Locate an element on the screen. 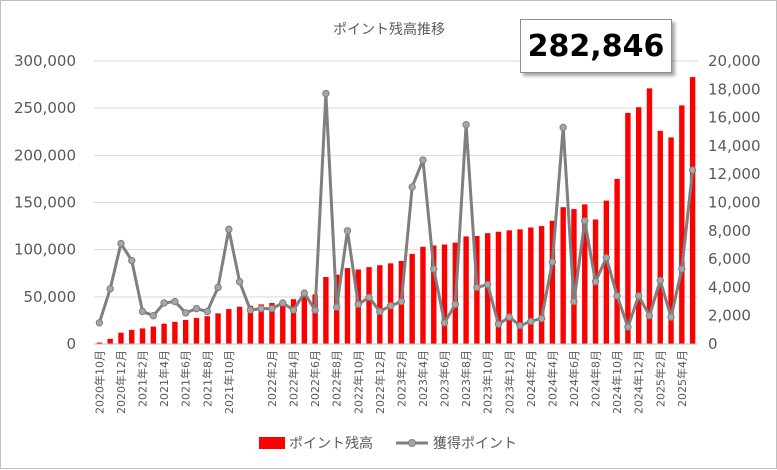 The width and height of the screenshot is (777, 470). legend-bar-label: ポイント残高 is located at coordinates (331, 443).